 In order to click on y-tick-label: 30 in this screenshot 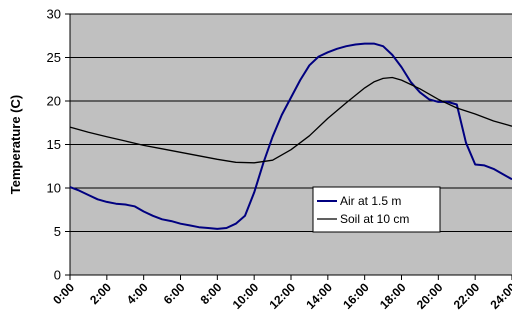, I will do `click(54, 14)`.